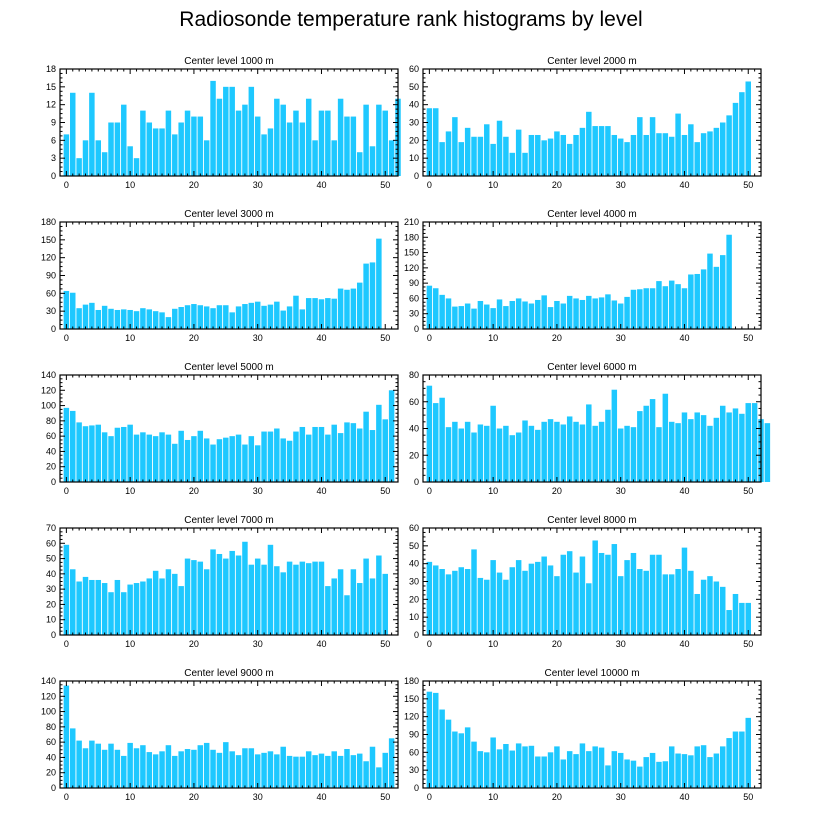  Describe the element at coordinates (414, 283) in the screenshot. I see `y-tick-label: 90` at that location.